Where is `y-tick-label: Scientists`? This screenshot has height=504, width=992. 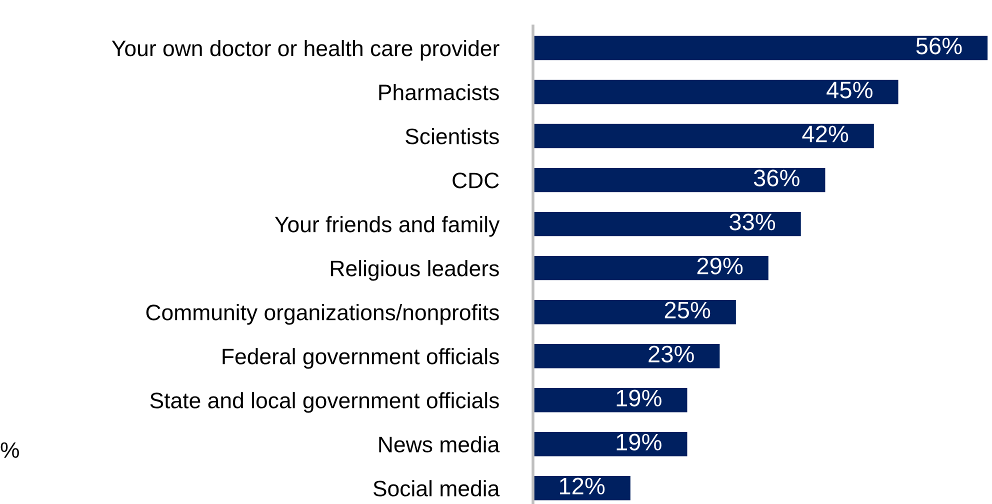 y-tick-label: Scientists is located at coordinates (452, 136).